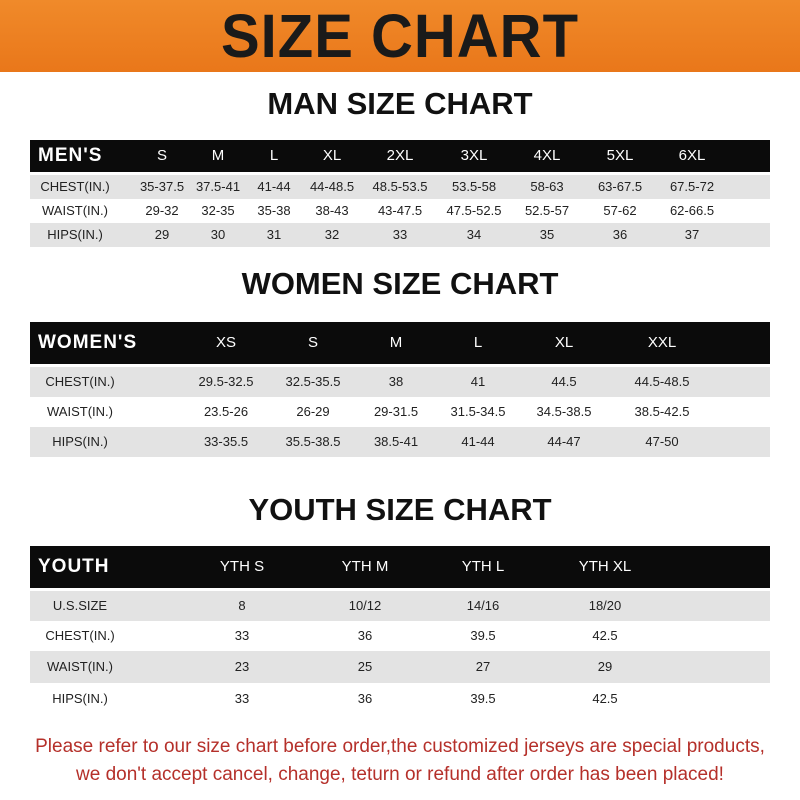  What do you see at coordinates (400, 636) in the screenshot?
I see `table-row: CHEST(IN.) 33 36 39.5 42.5` at bounding box center [400, 636].